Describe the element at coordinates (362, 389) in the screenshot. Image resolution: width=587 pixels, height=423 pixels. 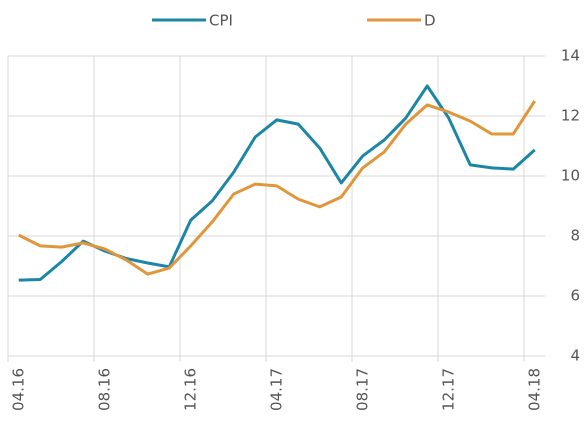
I see `x-tick-label: 08.17` at that location.